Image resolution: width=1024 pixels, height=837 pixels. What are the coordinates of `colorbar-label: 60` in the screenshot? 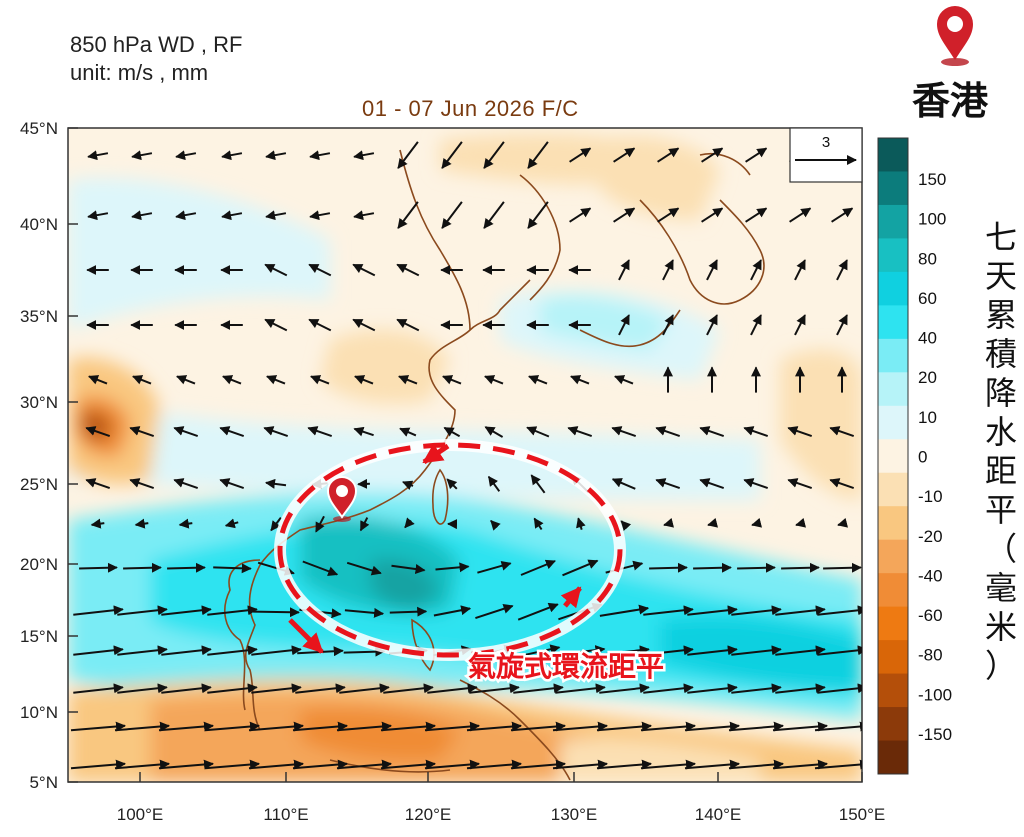 It's located at (927, 298).